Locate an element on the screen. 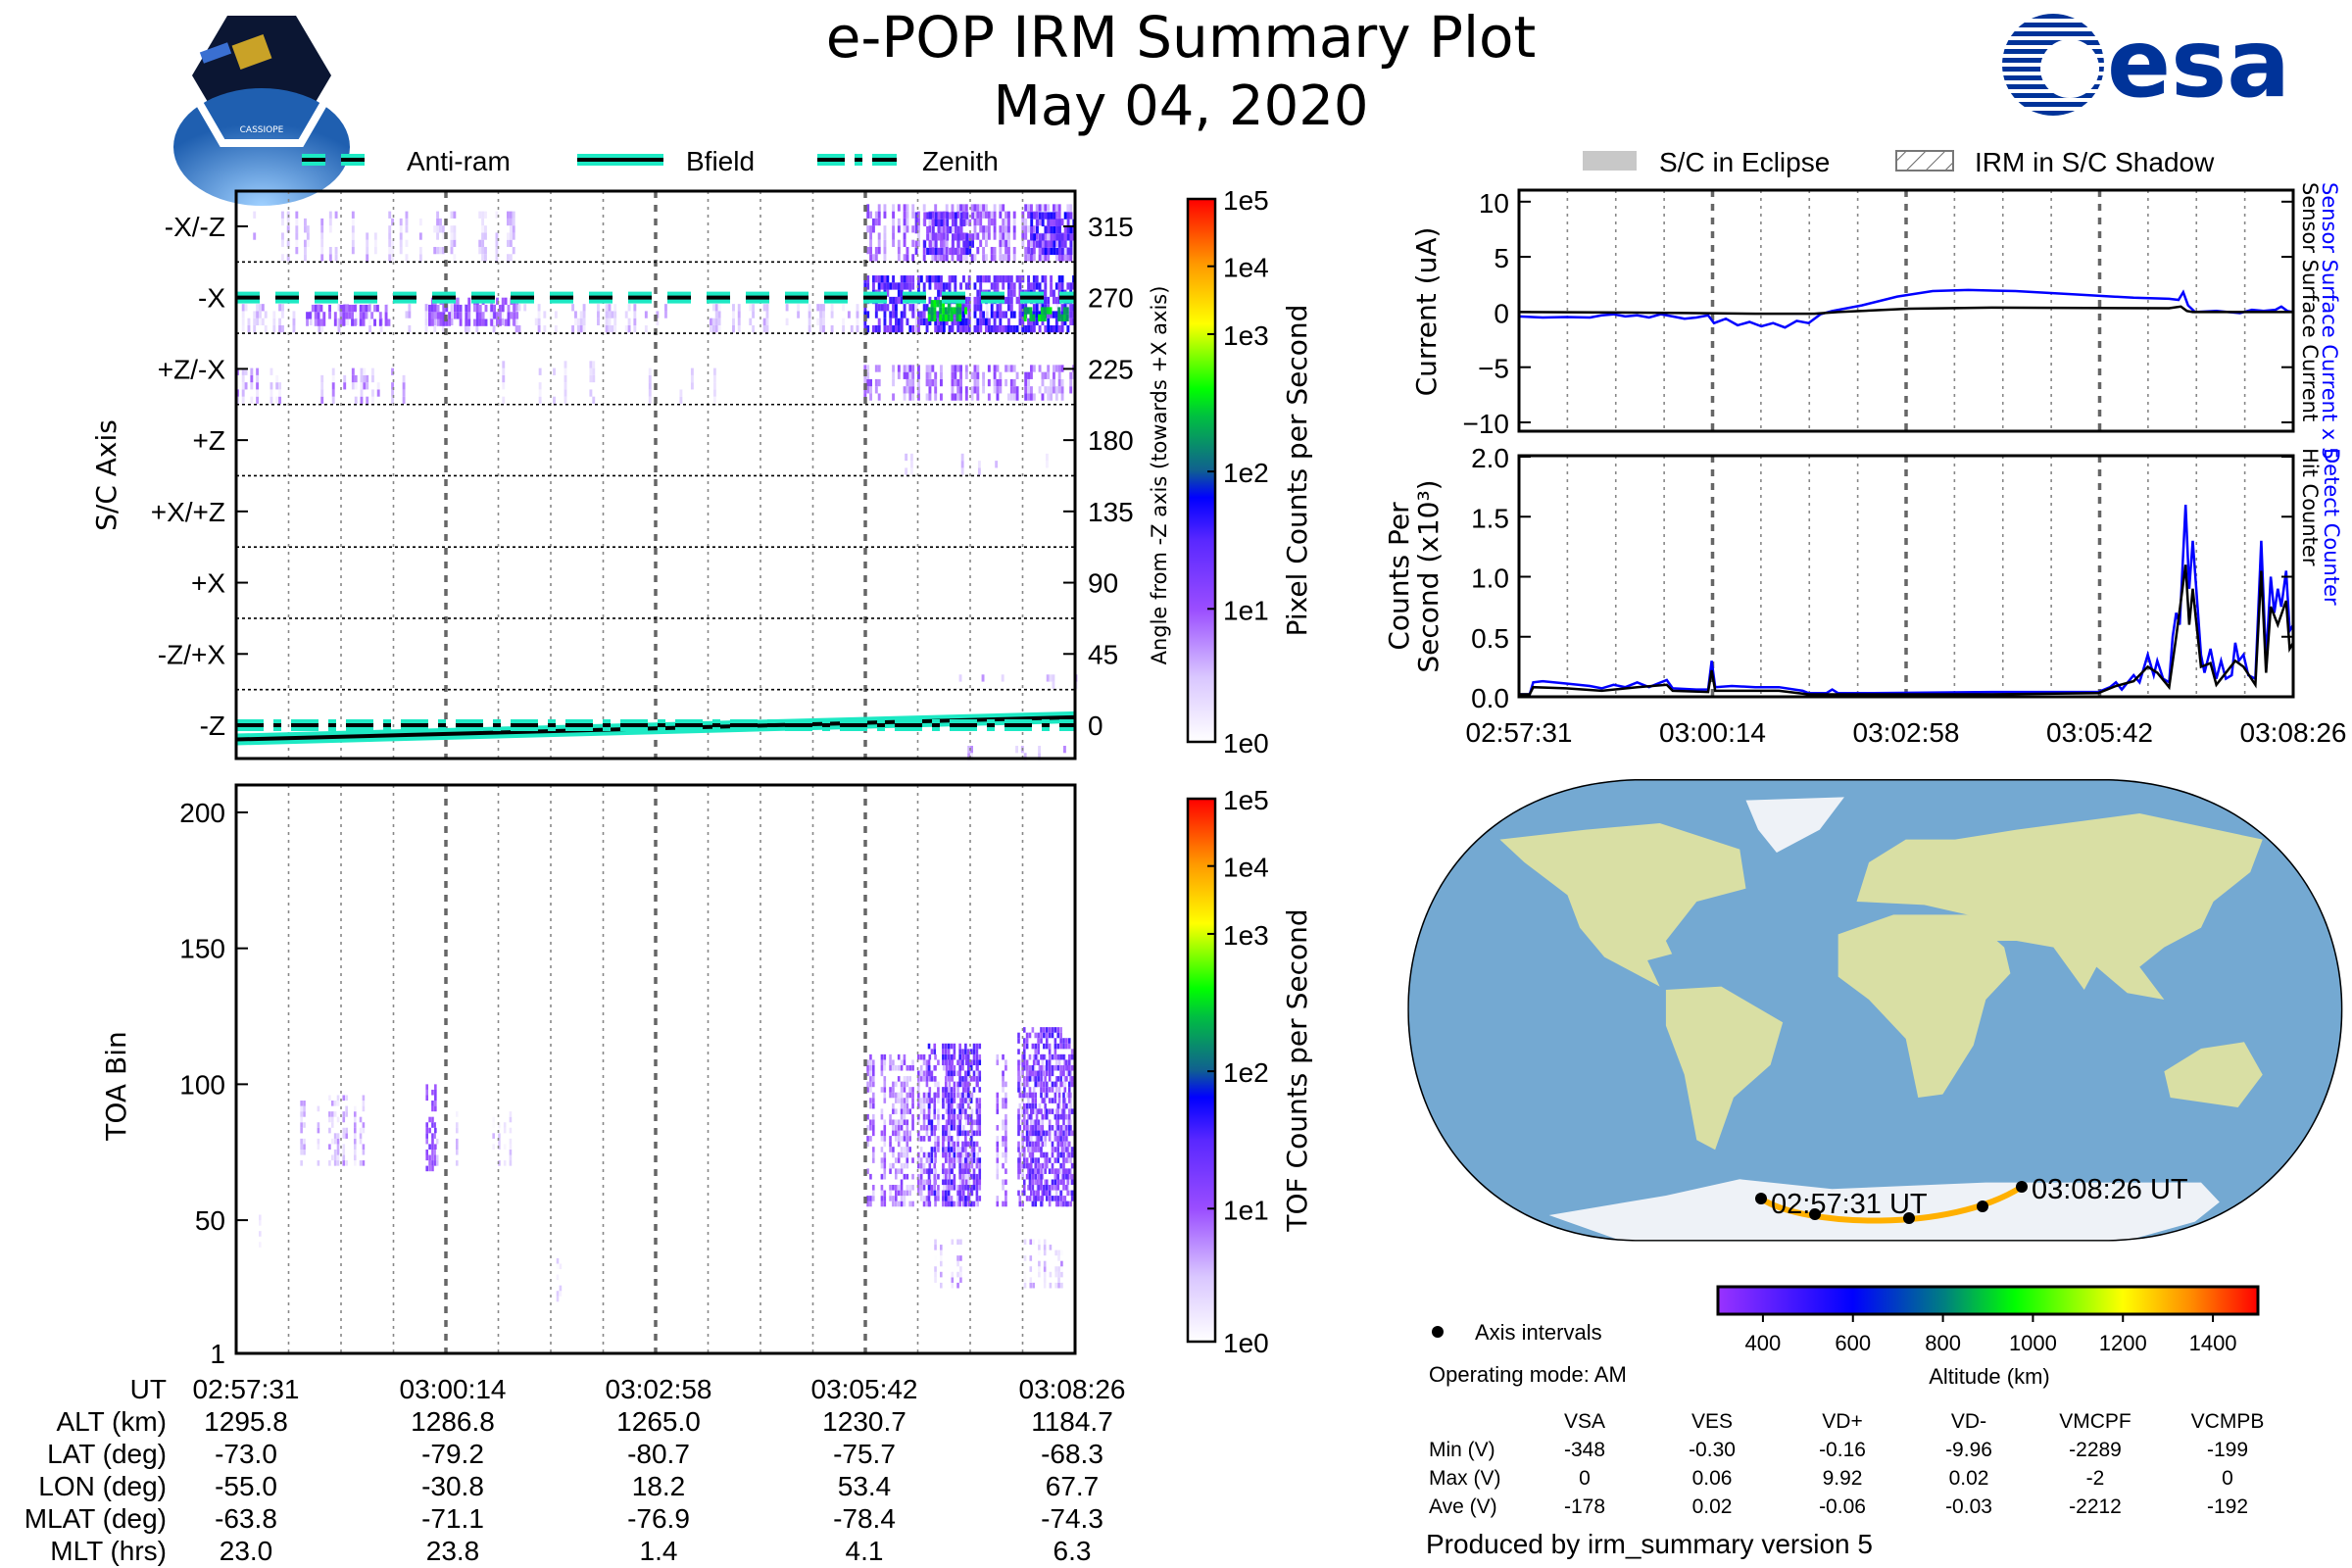 This screenshot has height=1568, width=2352. altitude-gradient is located at coordinates (1988, 1300).